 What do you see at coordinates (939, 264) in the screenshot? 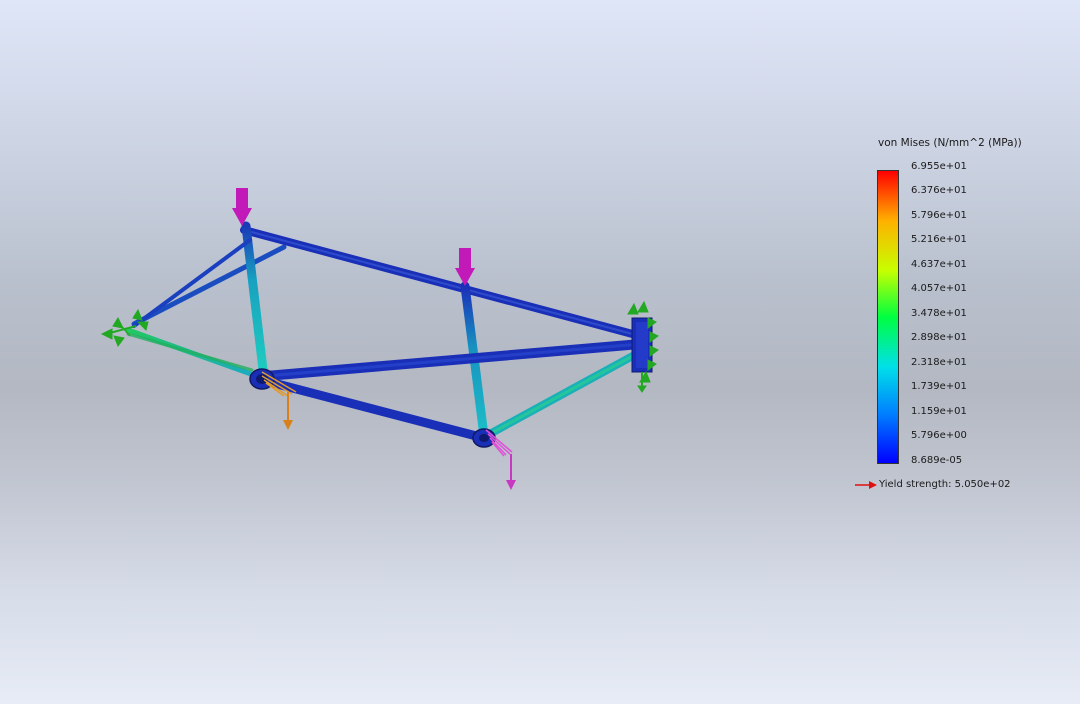
I see `legend-tick: 4.637e+01` at bounding box center [939, 264].